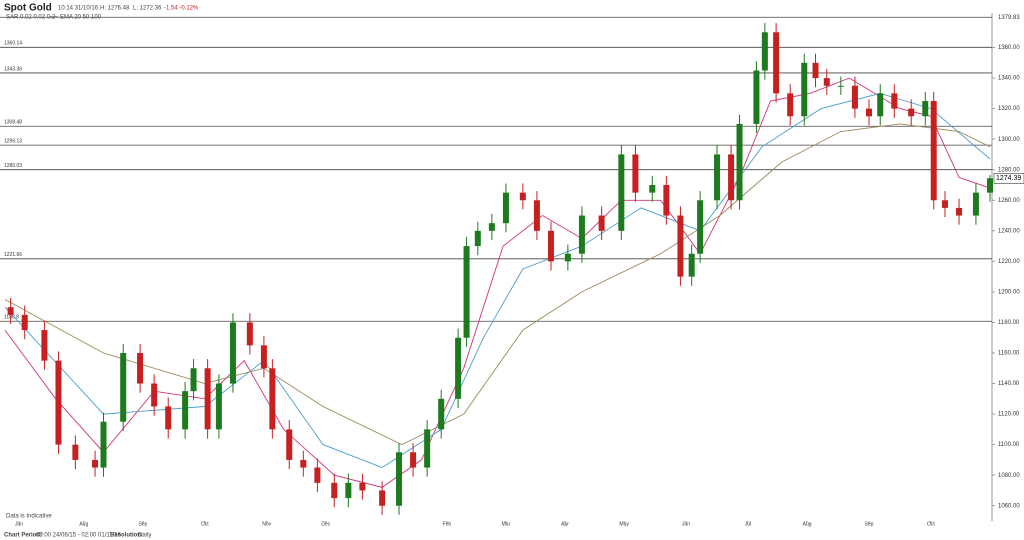  What do you see at coordinates (624, 524) in the screenshot?
I see `x-tick-label: May` at bounding box center [624, 524].